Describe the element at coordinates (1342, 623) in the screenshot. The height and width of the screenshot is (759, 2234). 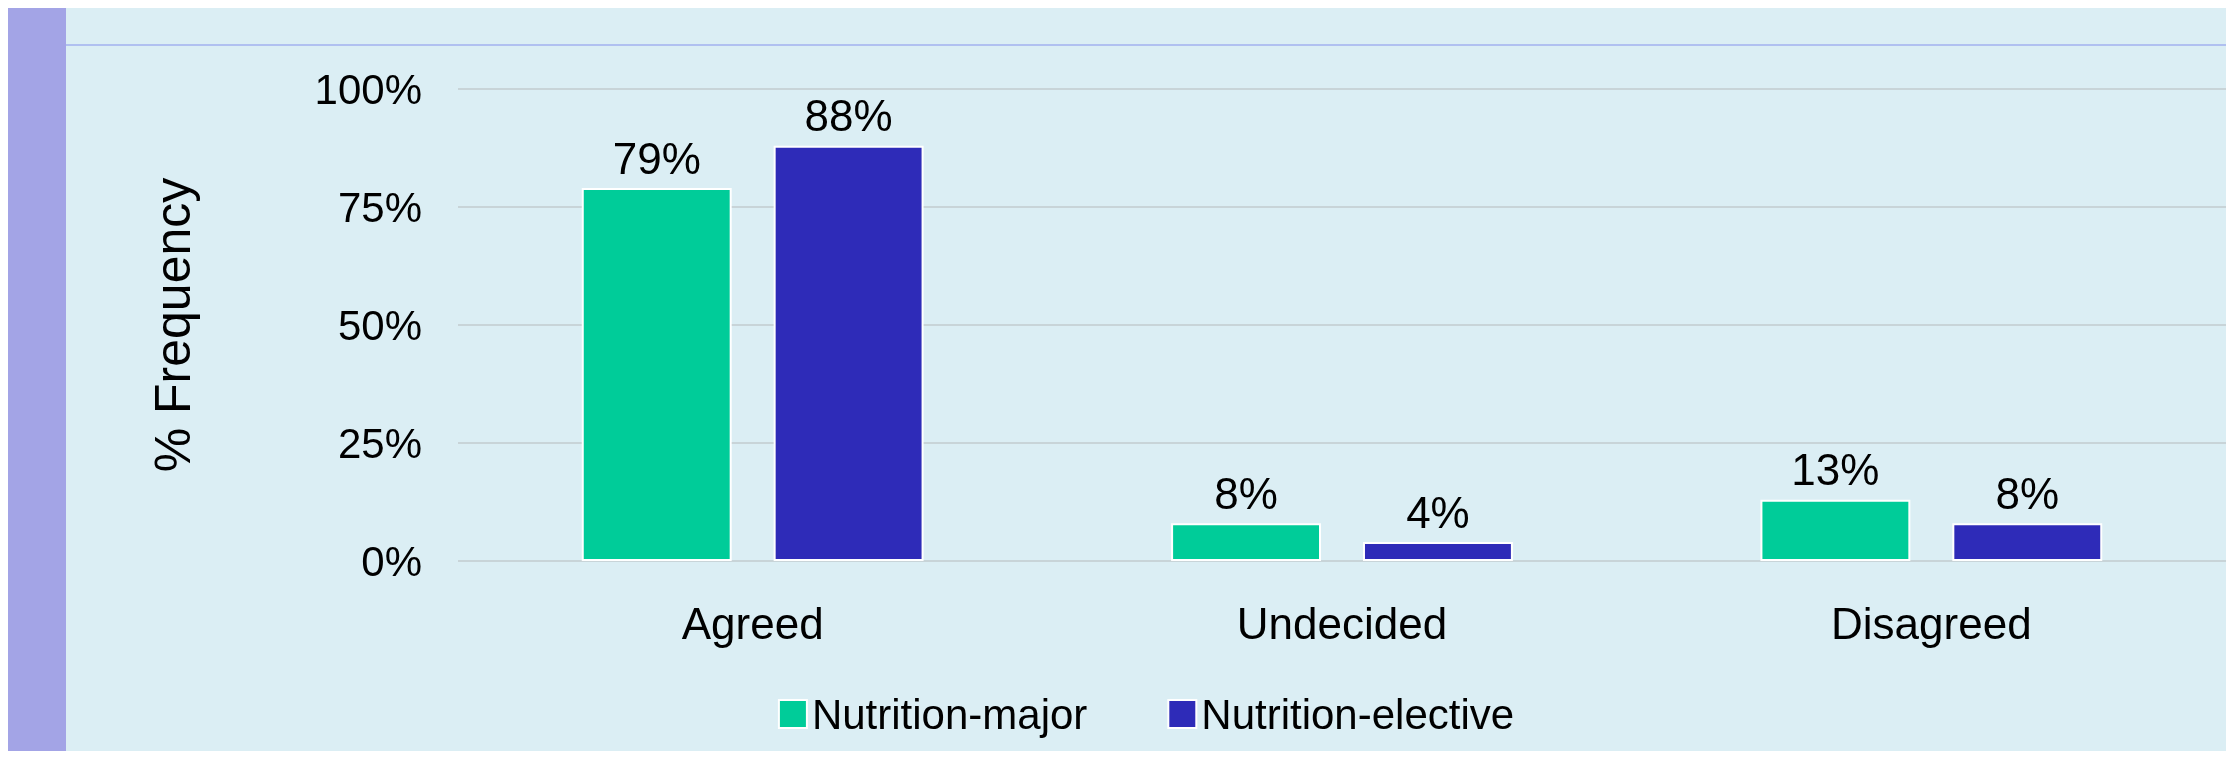
I see `x-tick-label: Undecided` at that location.